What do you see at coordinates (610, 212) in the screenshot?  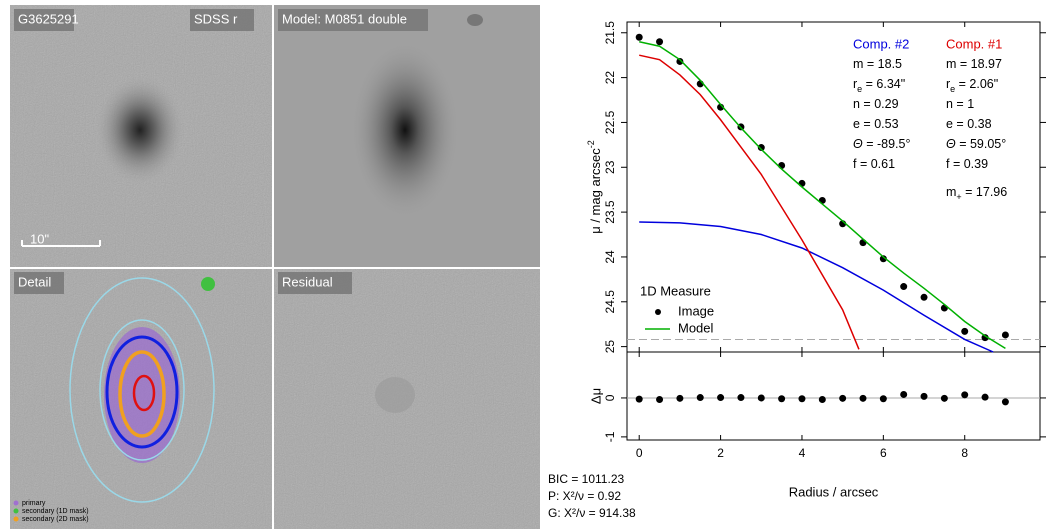 I see `y-tick-label: 23.5` at bounding box center [610, 212].